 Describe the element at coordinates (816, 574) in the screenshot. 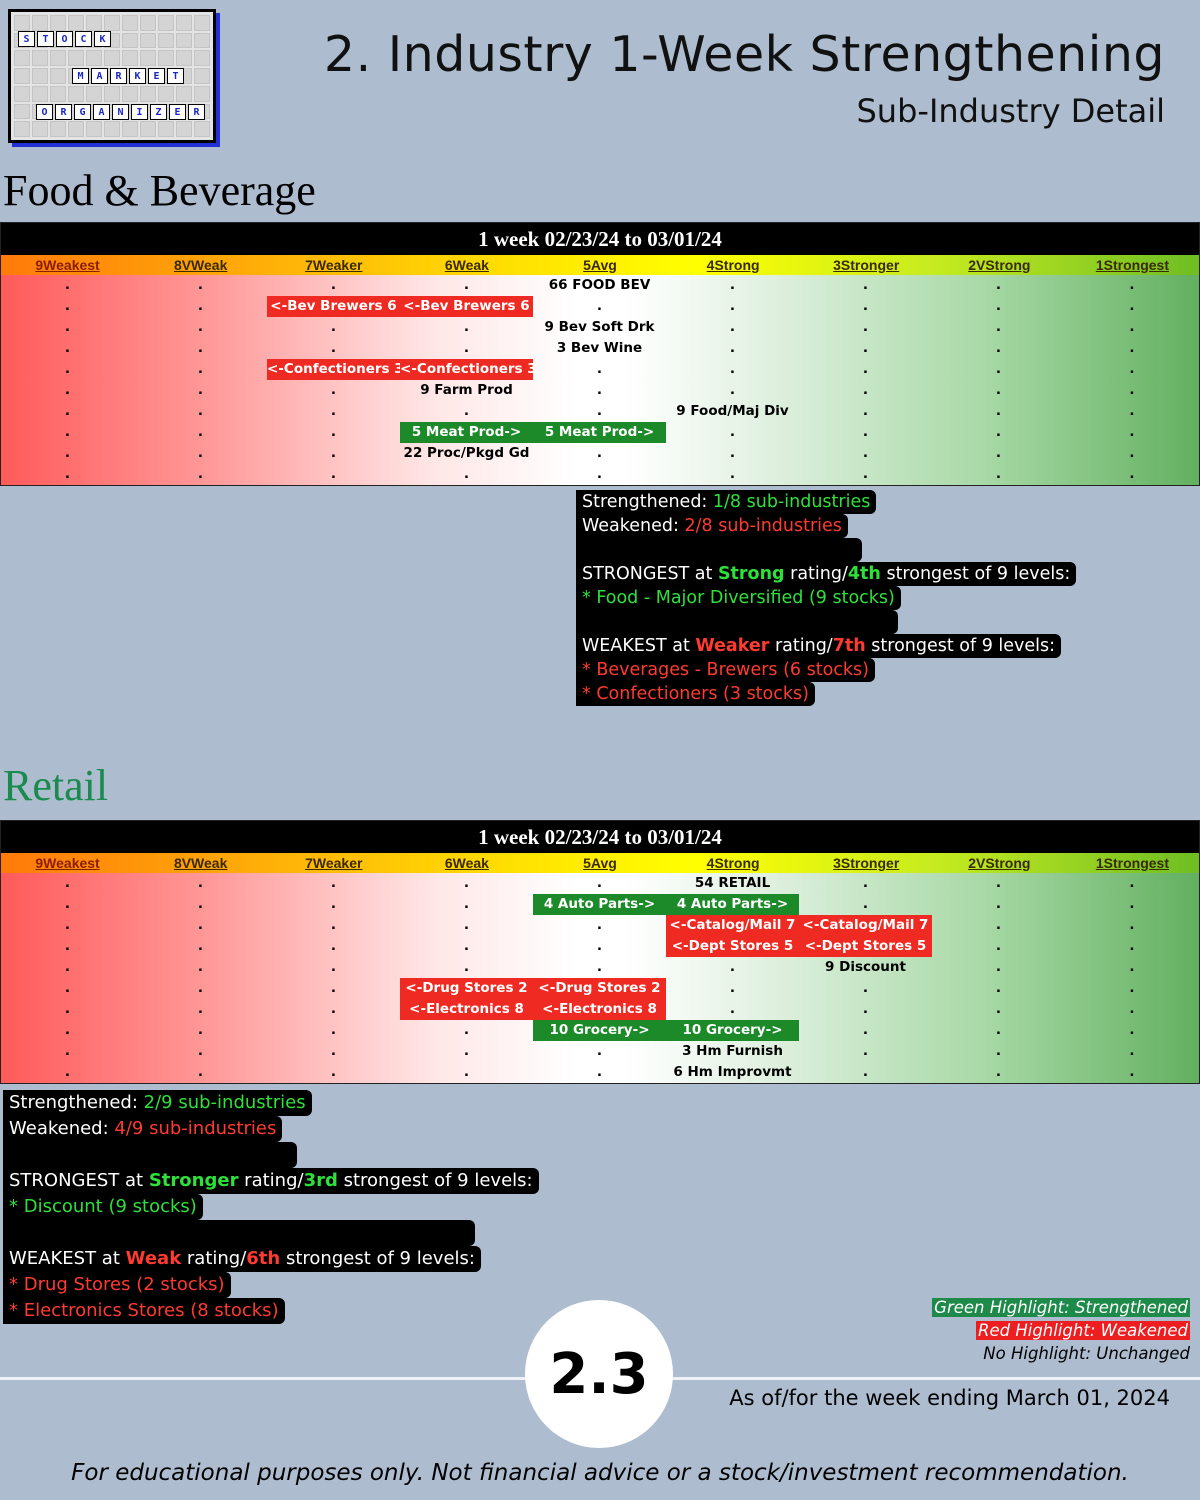

I see `strongest-mid: rating/` at that location.